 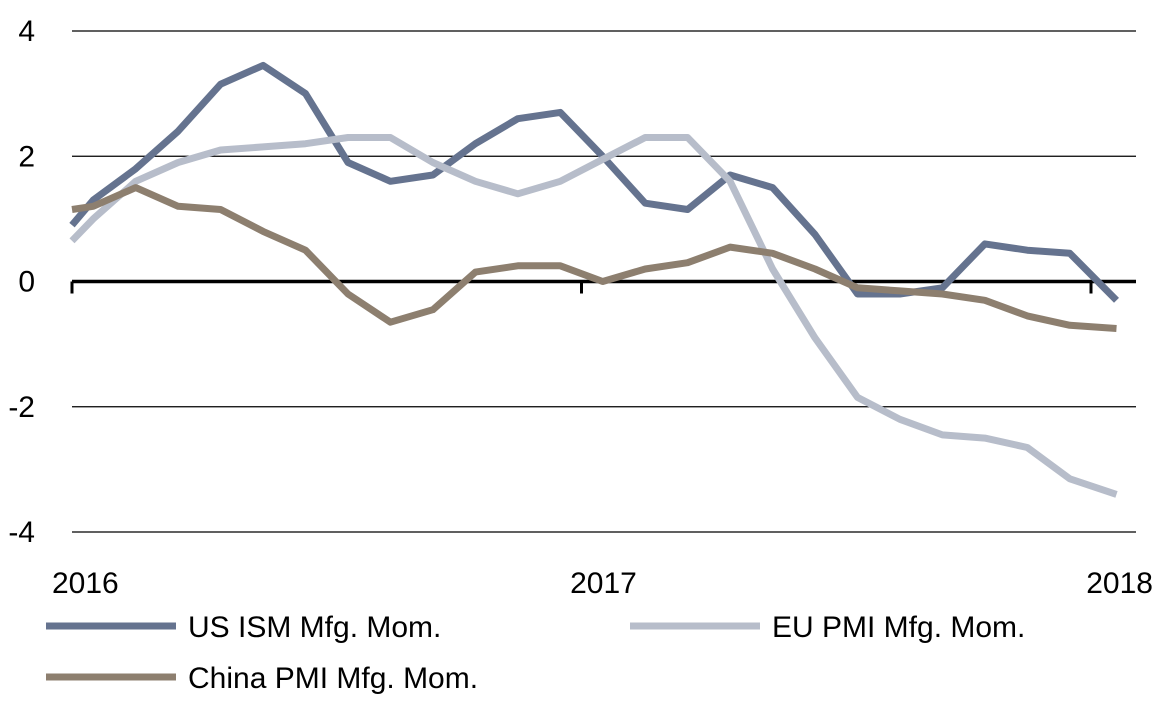 I want to click on x-axis-tick-labels: 2016 2017 2018, so click(x=602, y=583).